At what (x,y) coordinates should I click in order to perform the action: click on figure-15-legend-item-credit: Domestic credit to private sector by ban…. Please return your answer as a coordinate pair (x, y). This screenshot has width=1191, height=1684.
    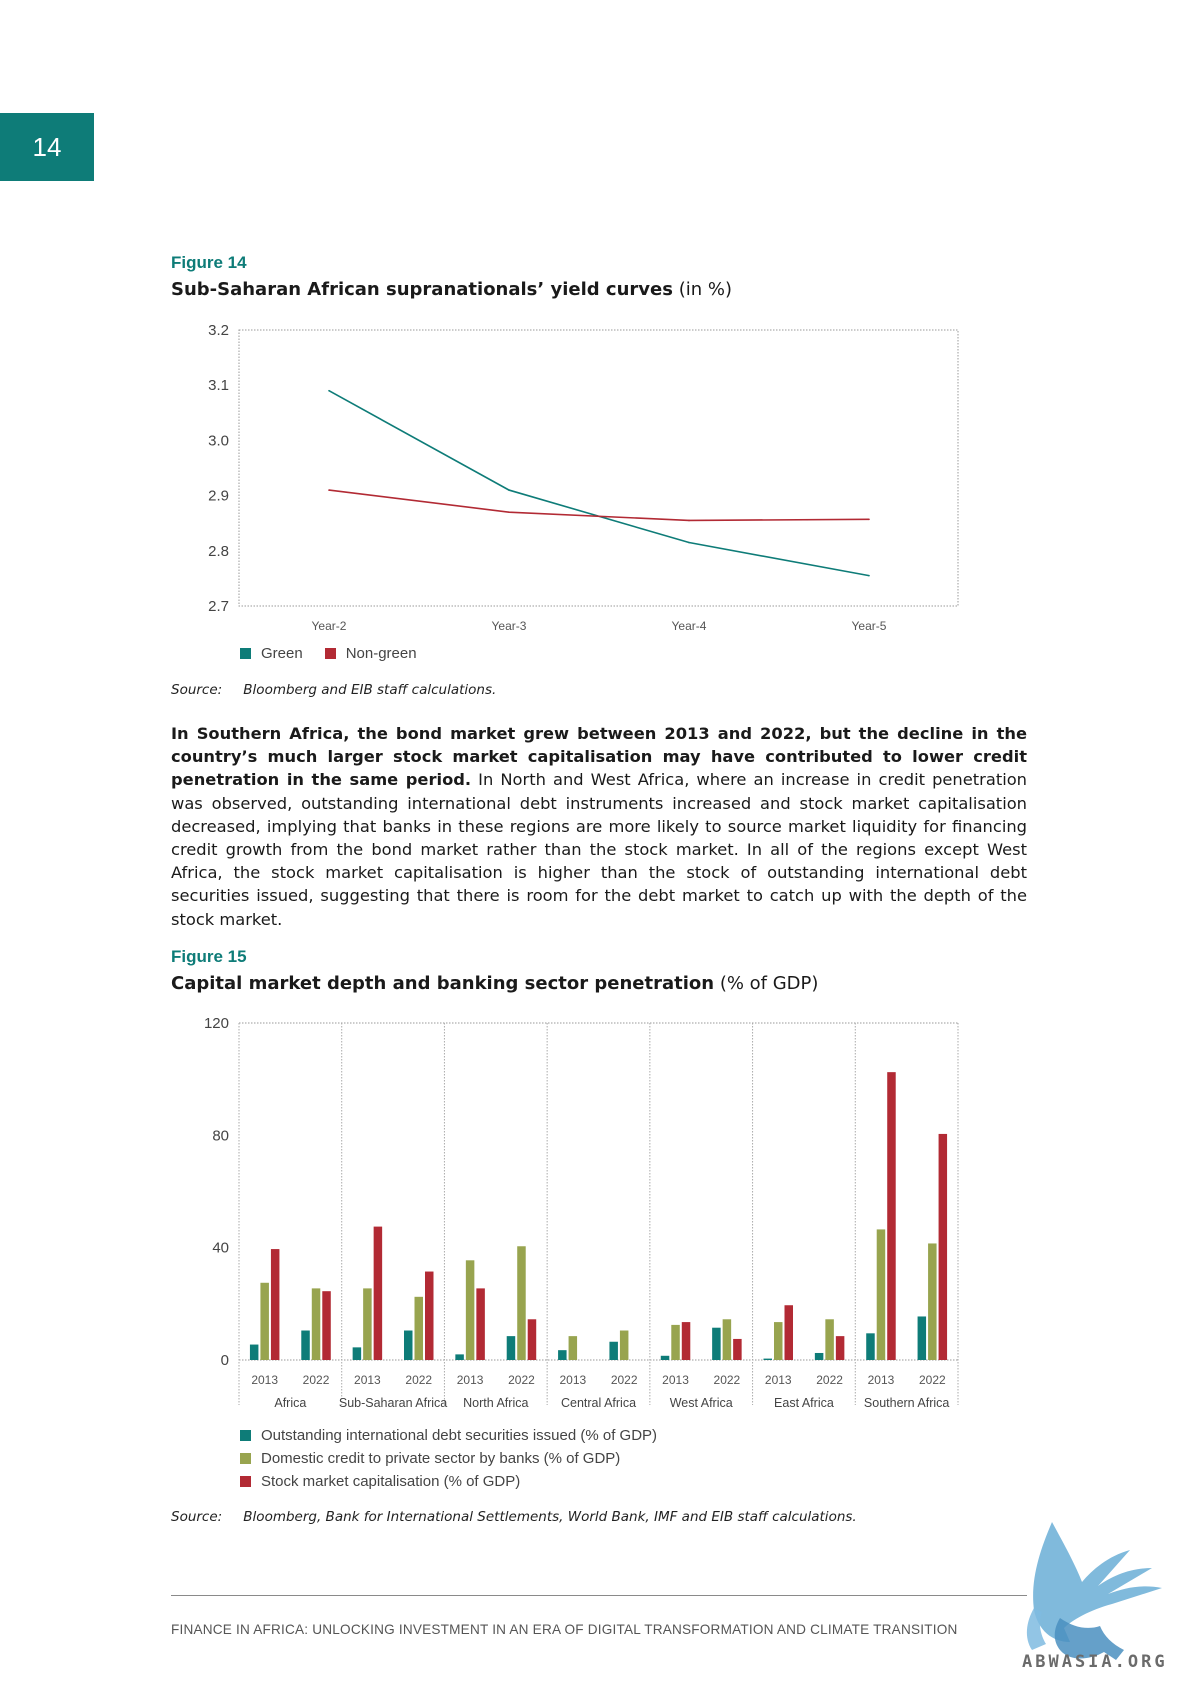
    Looking at the image, I should click on (430, 1458).